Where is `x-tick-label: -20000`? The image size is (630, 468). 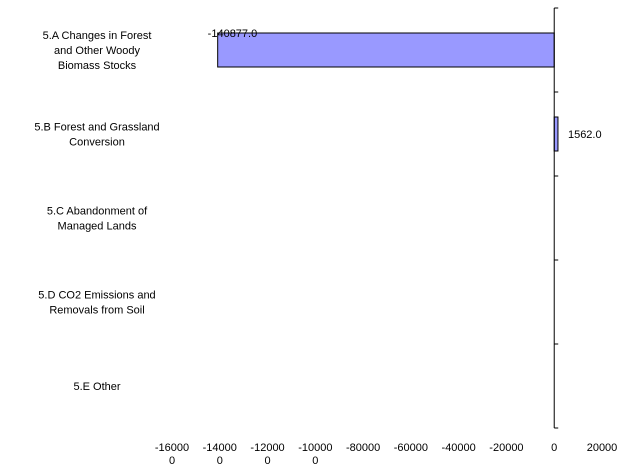 x-tick-label: -20000 is located at coordinates (506, 448).